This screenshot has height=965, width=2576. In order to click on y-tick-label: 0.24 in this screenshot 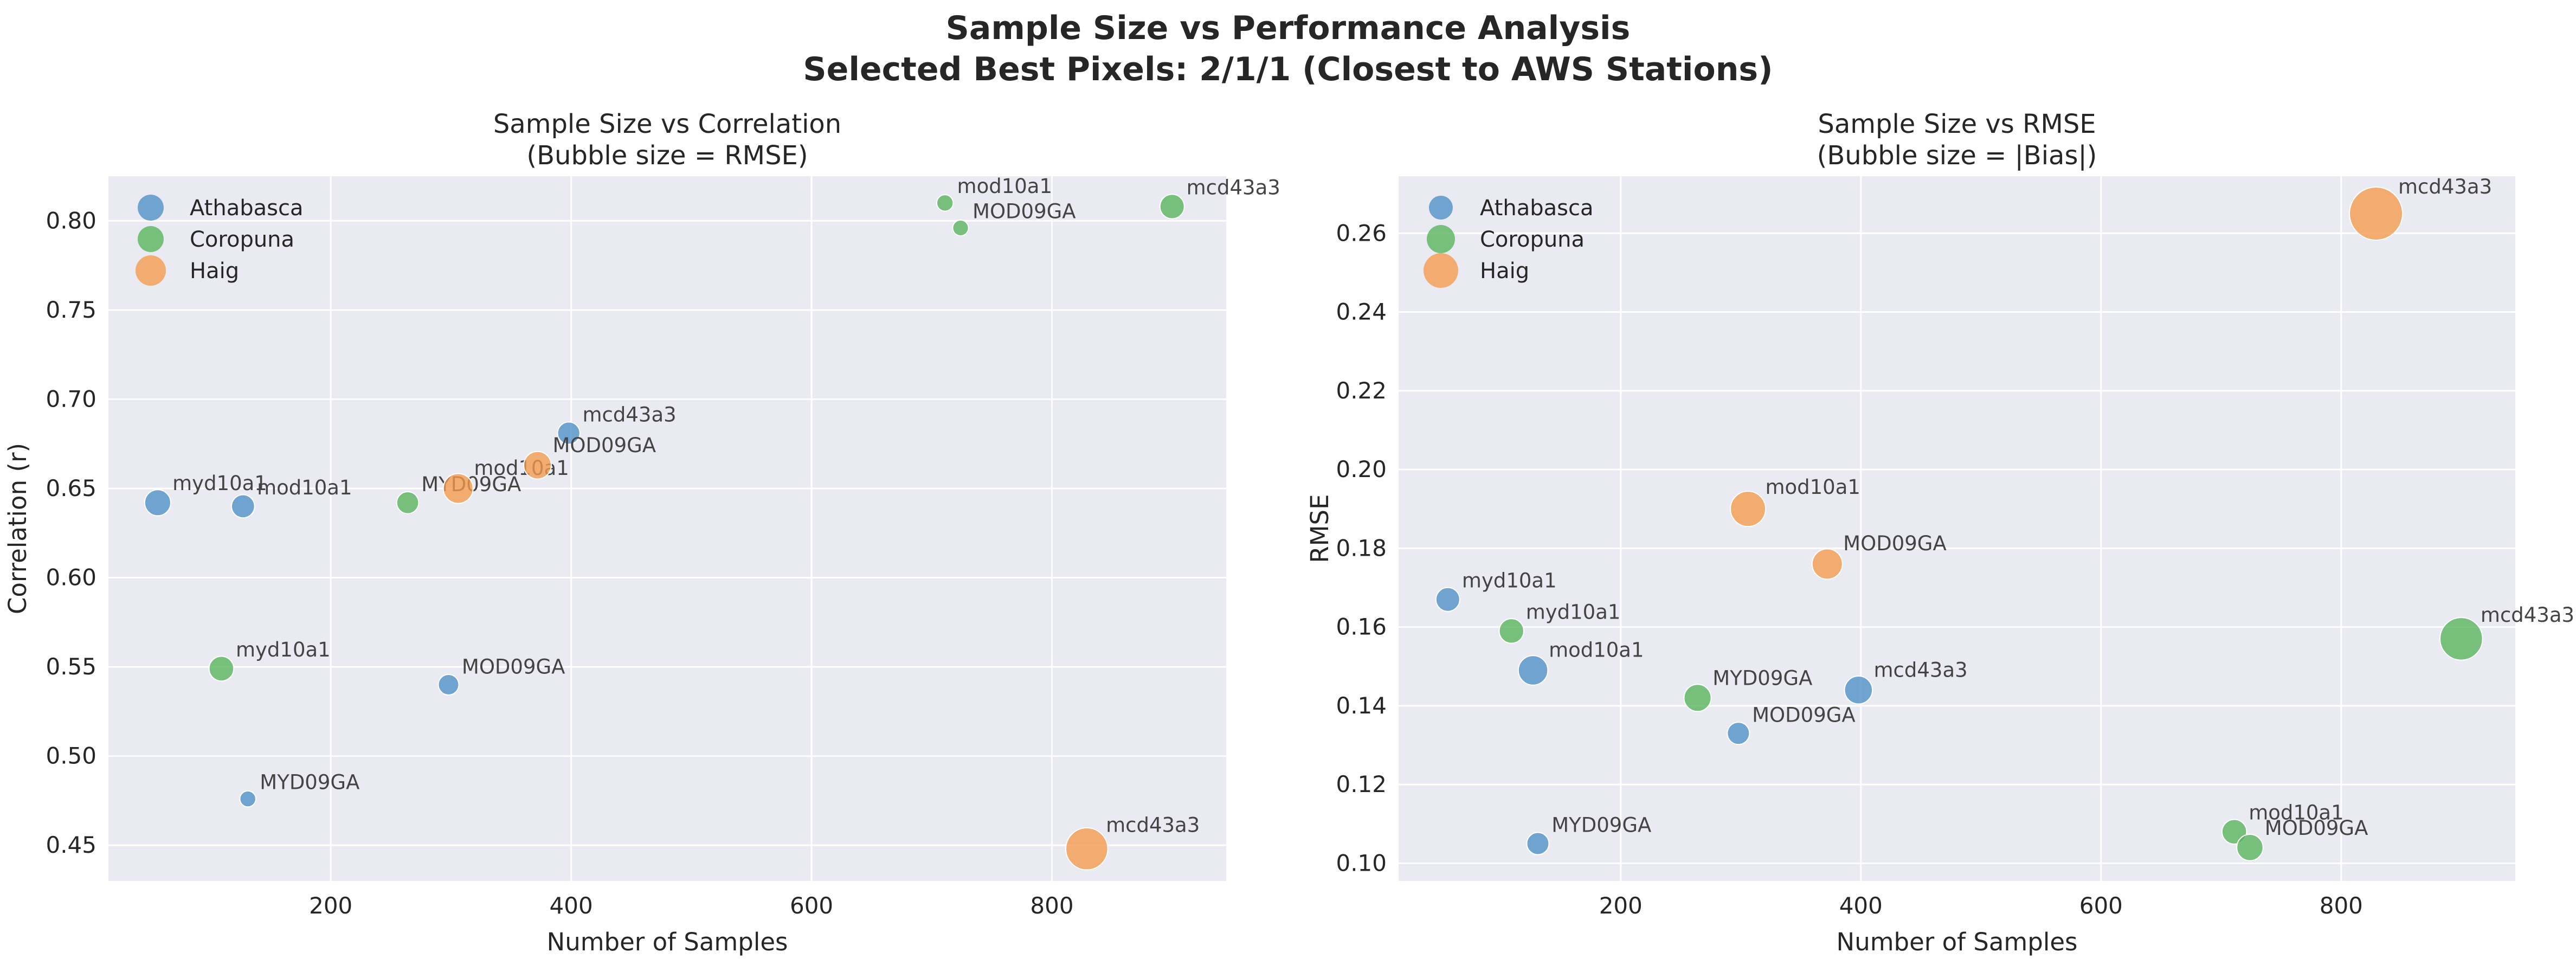, I will do `click(1361, 312)`.